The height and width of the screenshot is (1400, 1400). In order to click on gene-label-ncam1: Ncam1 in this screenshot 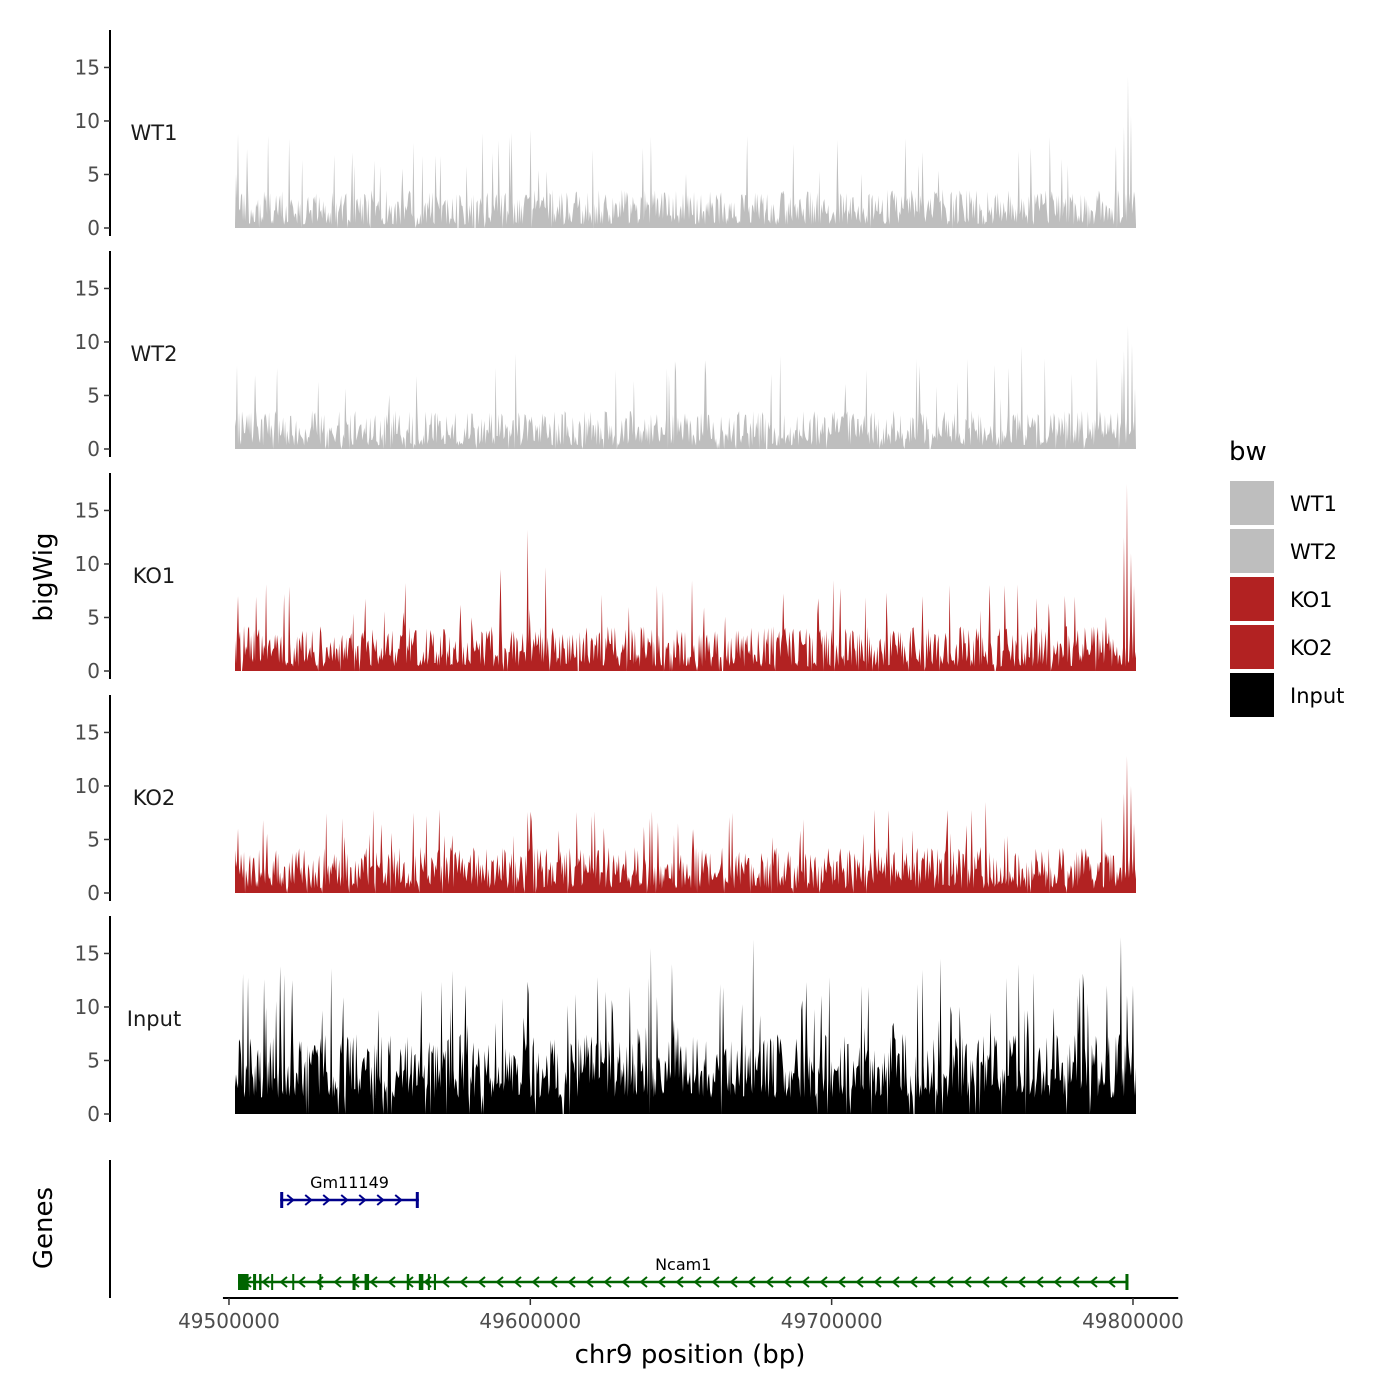, I will do `click(683, 1264)`.